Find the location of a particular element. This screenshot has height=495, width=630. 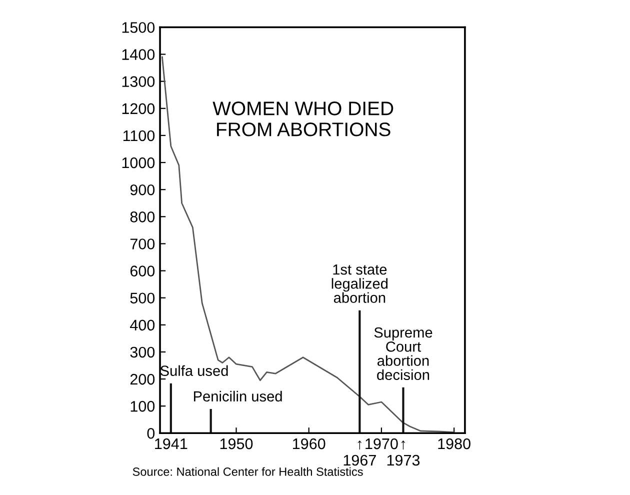

ref-line-label: 1st state legalized abortion is located at coordinates (360, 283).